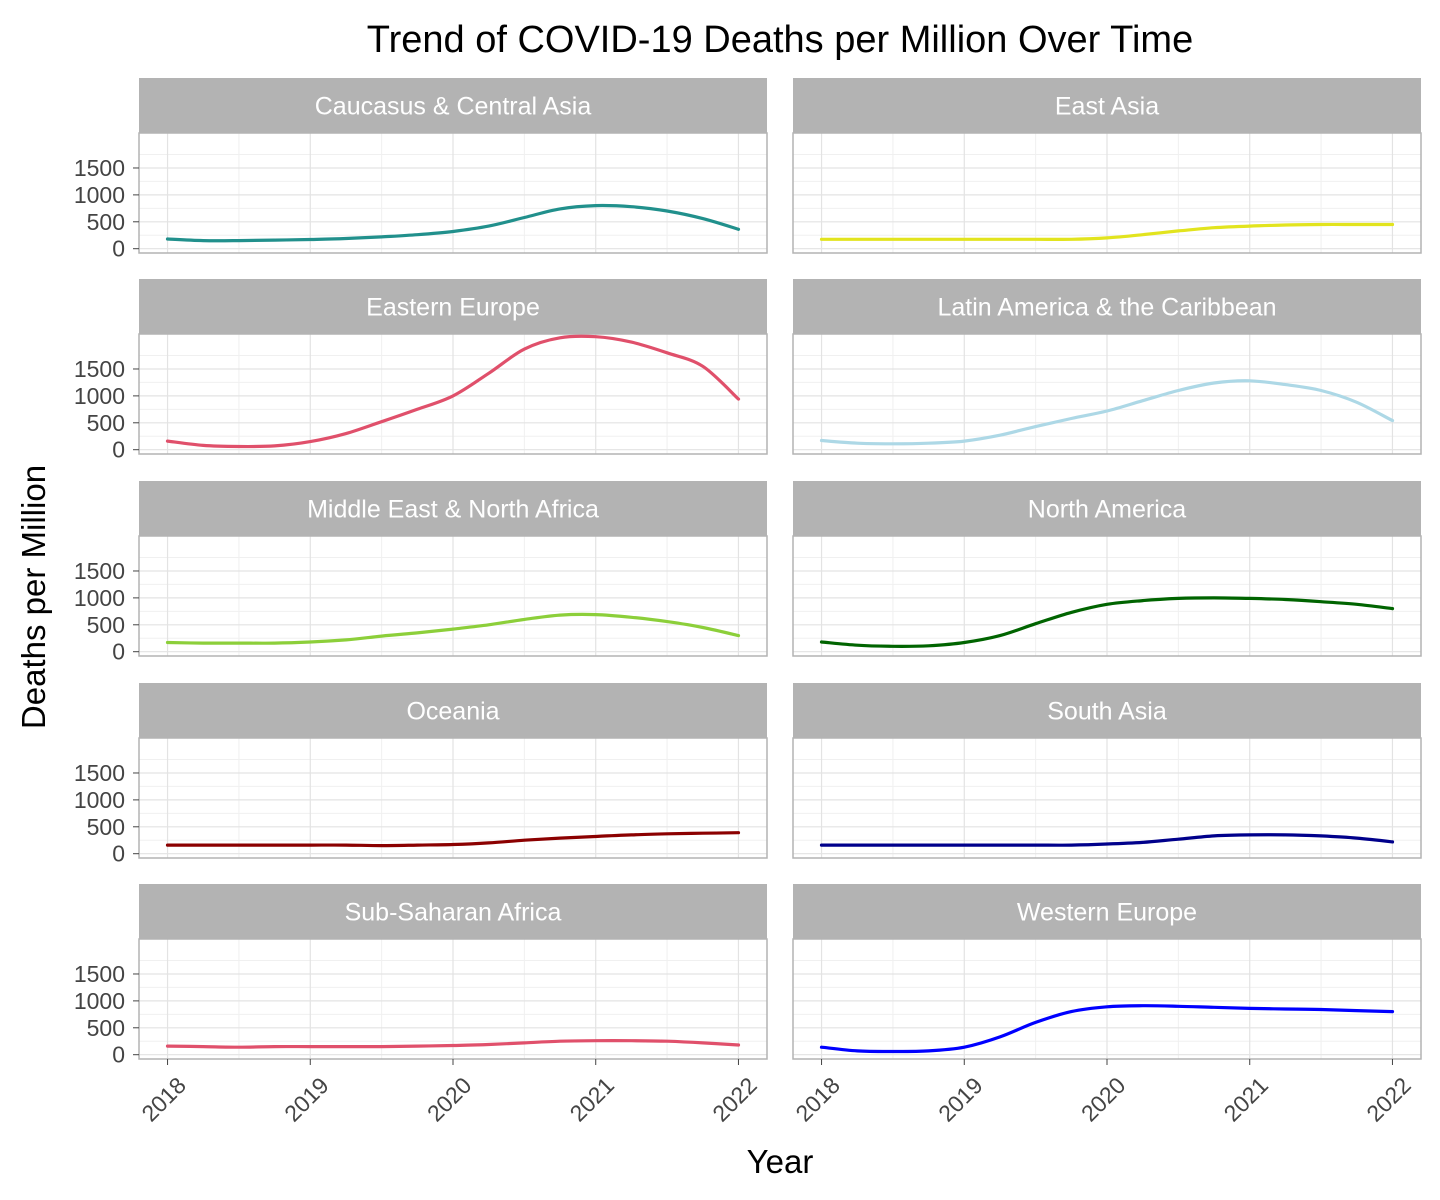 Image resolution: width=1440 pixels, height=1200 pixels. I want to click on panel: Western Europe 2018 2019 2020 2021 2022, so click(1106, 1005).